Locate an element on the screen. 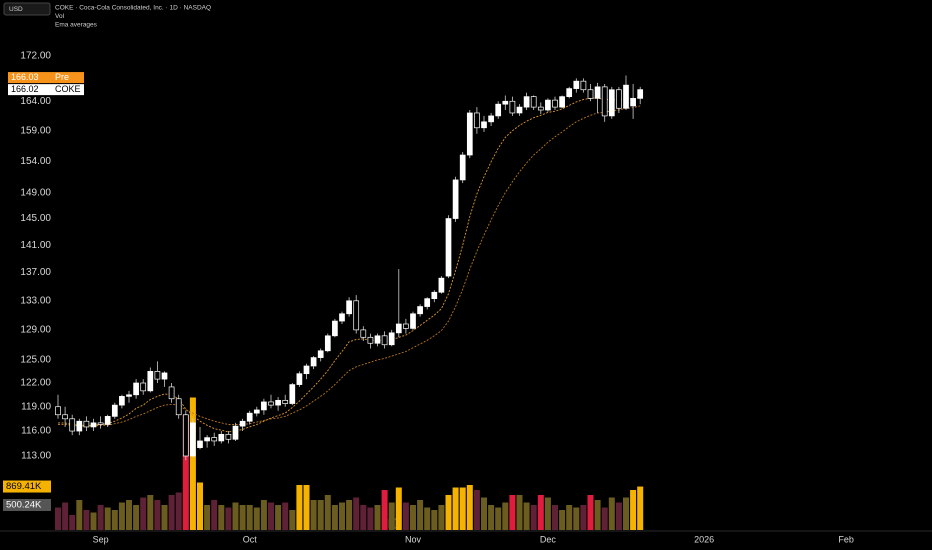  x-tick-label: Sep is located at coordinates (101, 539).